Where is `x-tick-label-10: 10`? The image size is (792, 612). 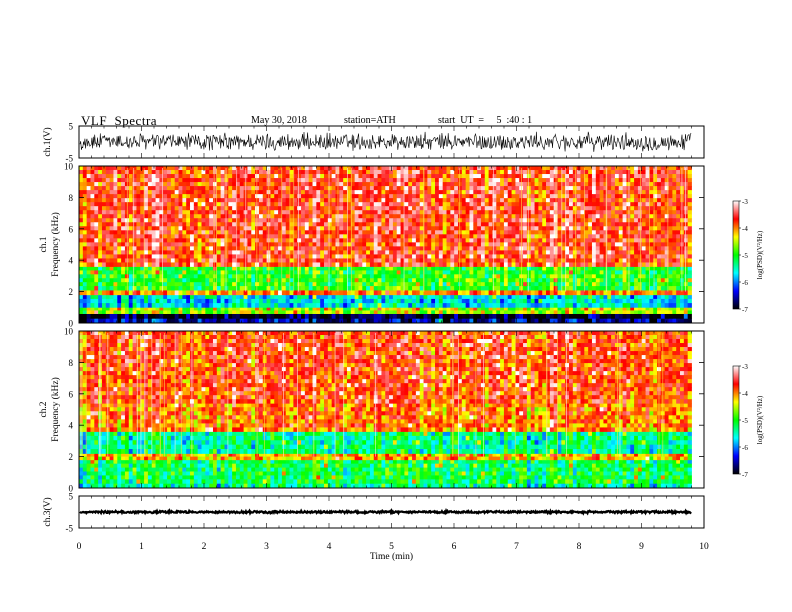 x-tick-label-10: 10 is located at coordinates (704, 547).